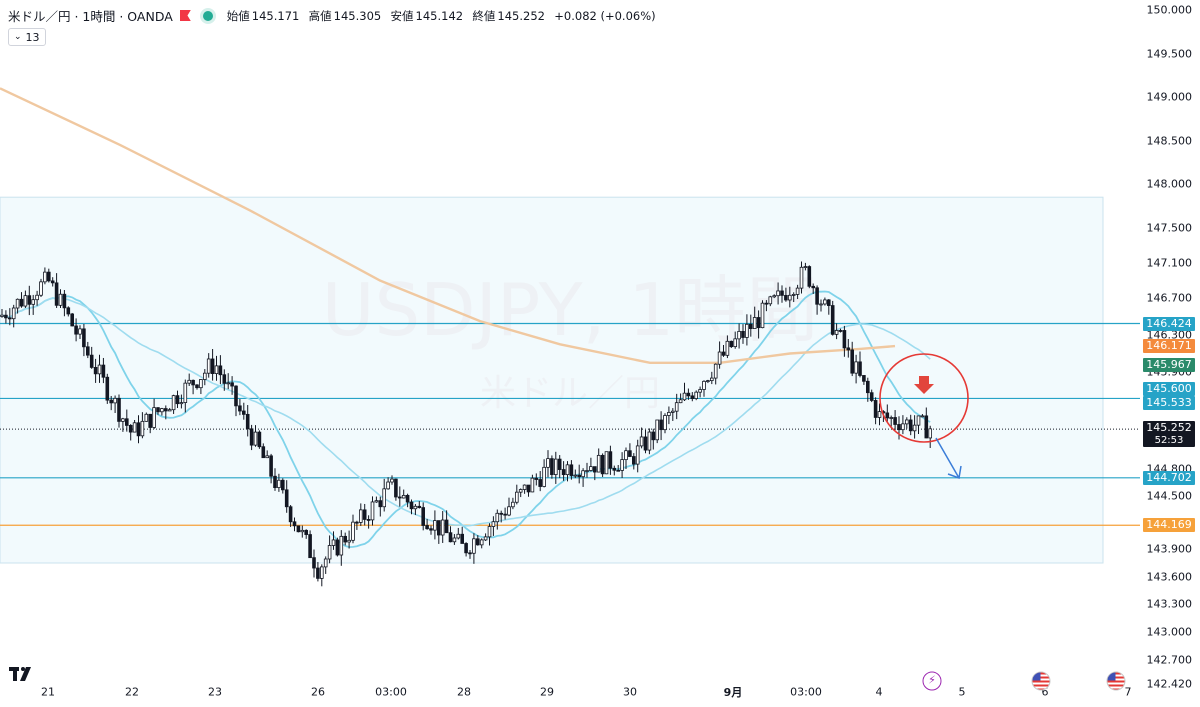 The image size is (1200, 707). Describe the element at coordinates (185, 15) in the screenshot. I see `flag-icon` at that location.